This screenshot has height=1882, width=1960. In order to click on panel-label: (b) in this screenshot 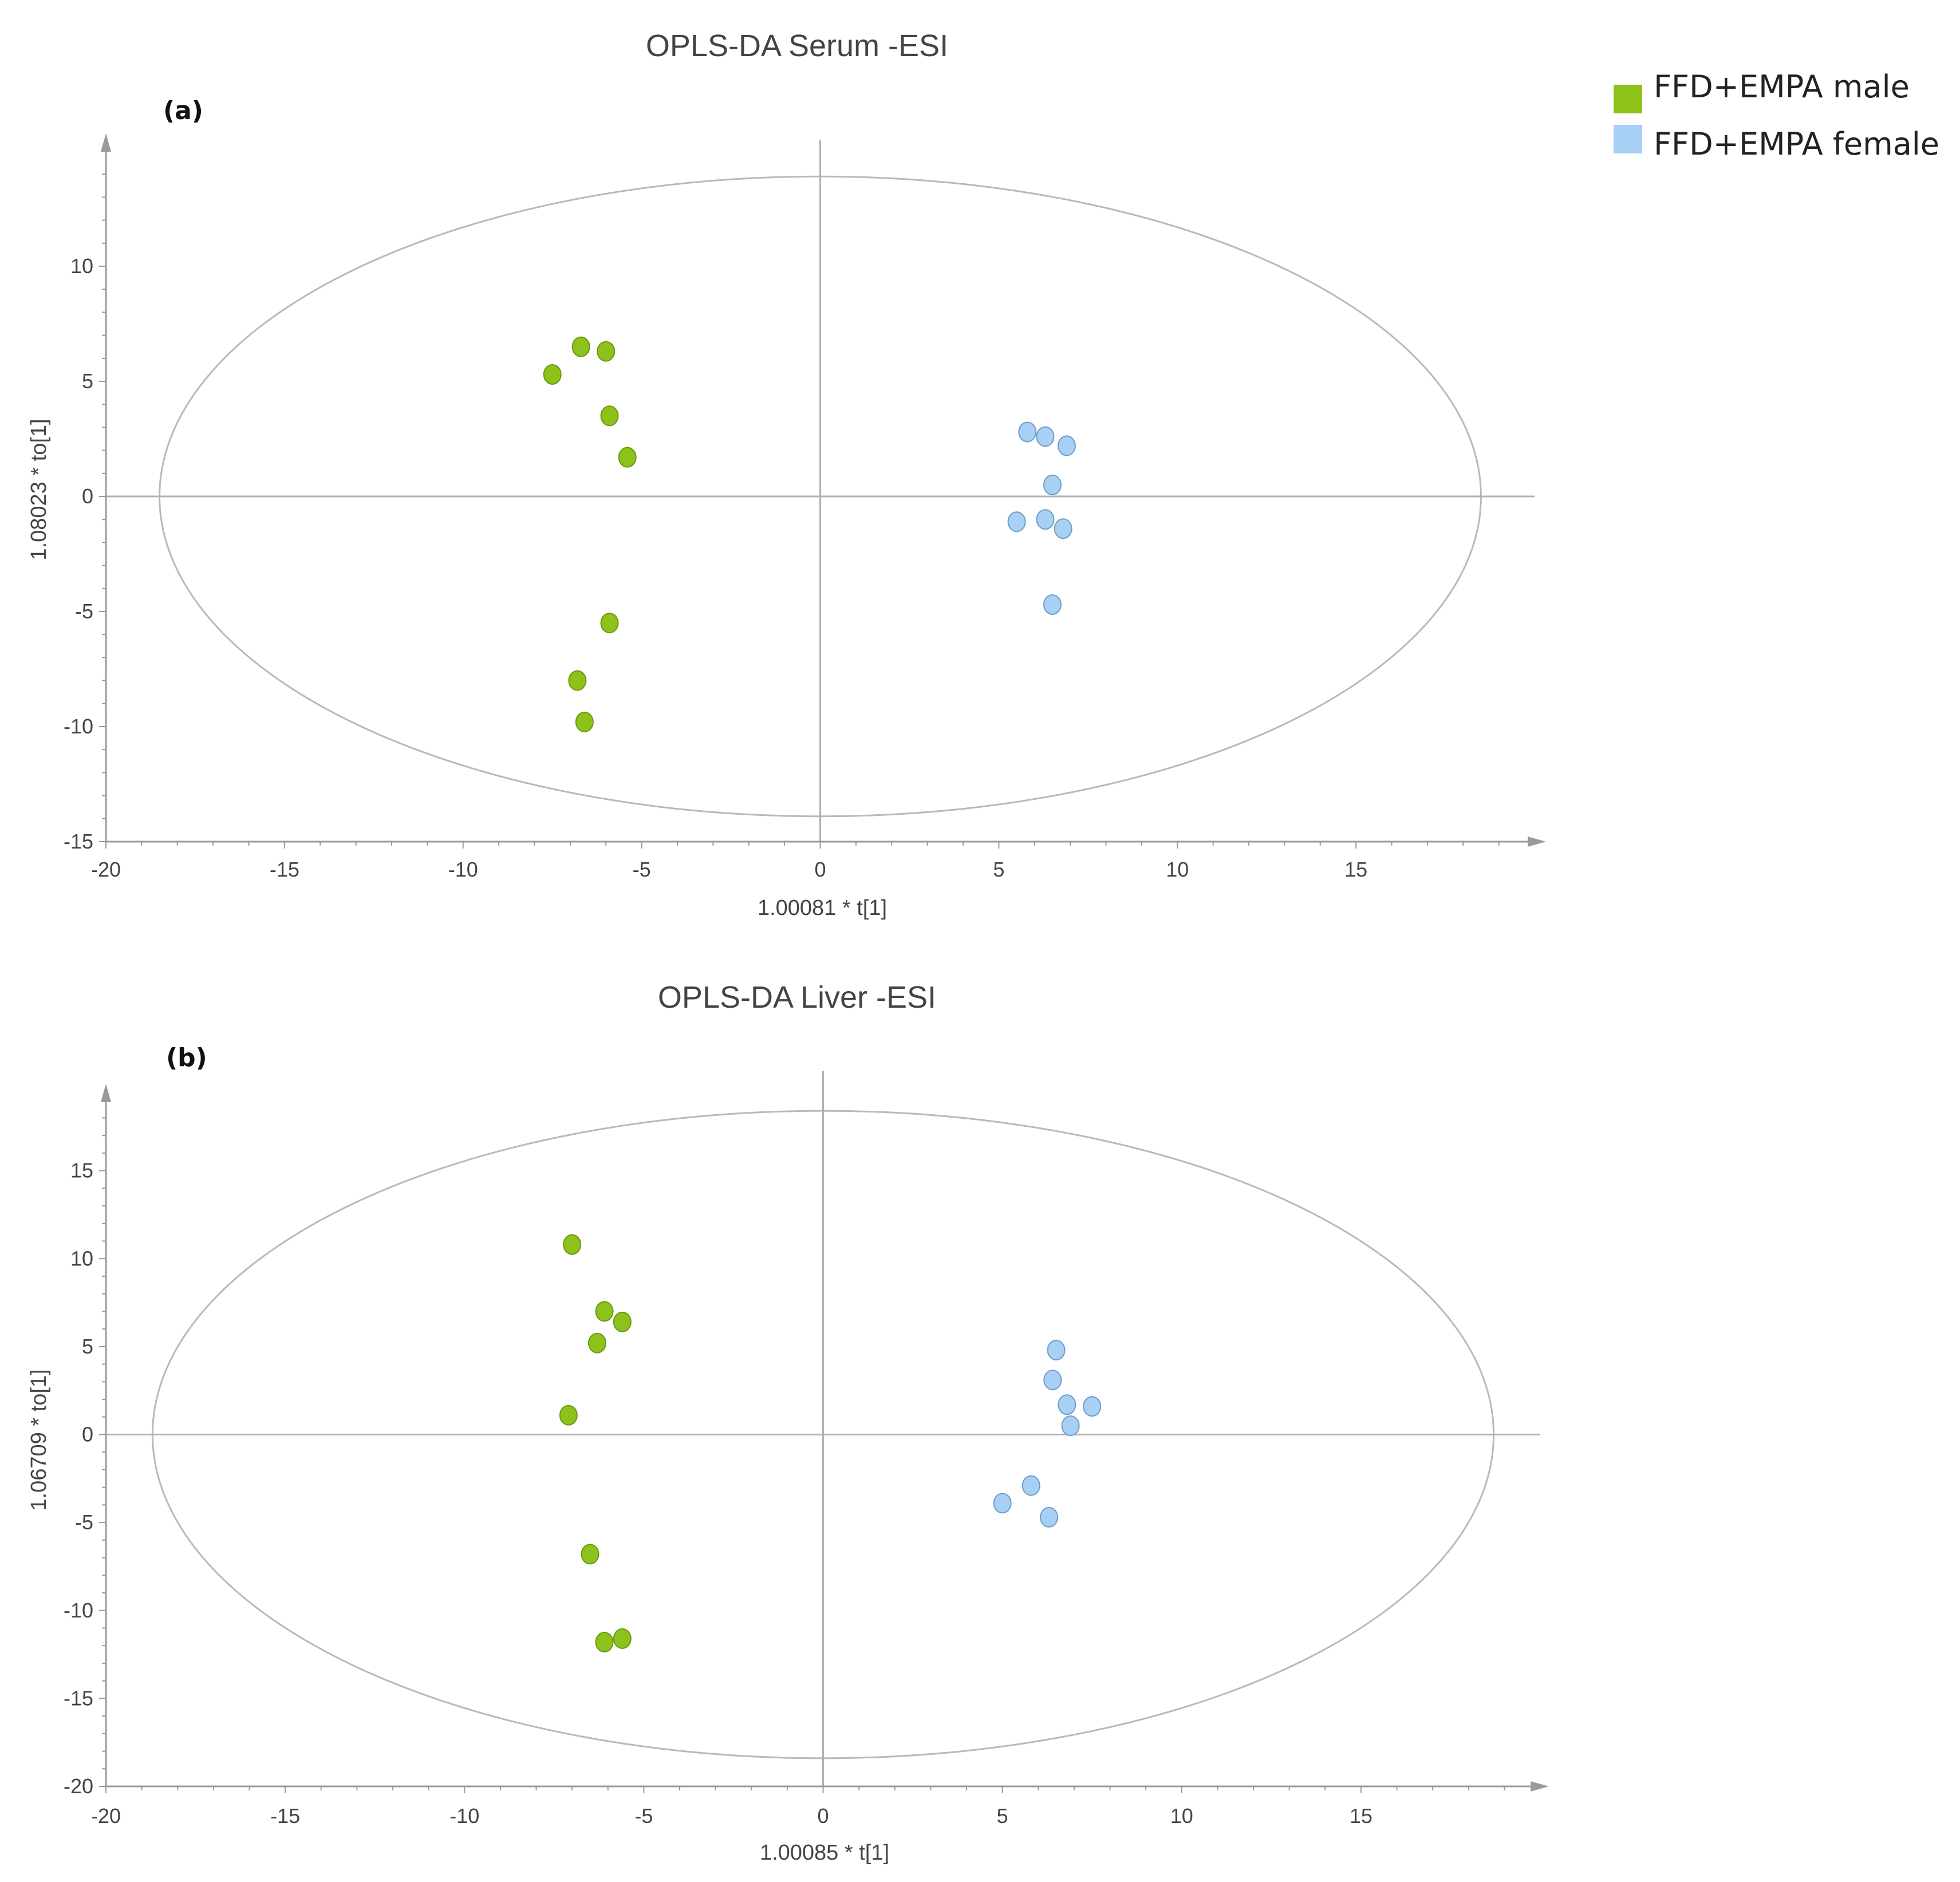, I will do `click(186, 1057)`.